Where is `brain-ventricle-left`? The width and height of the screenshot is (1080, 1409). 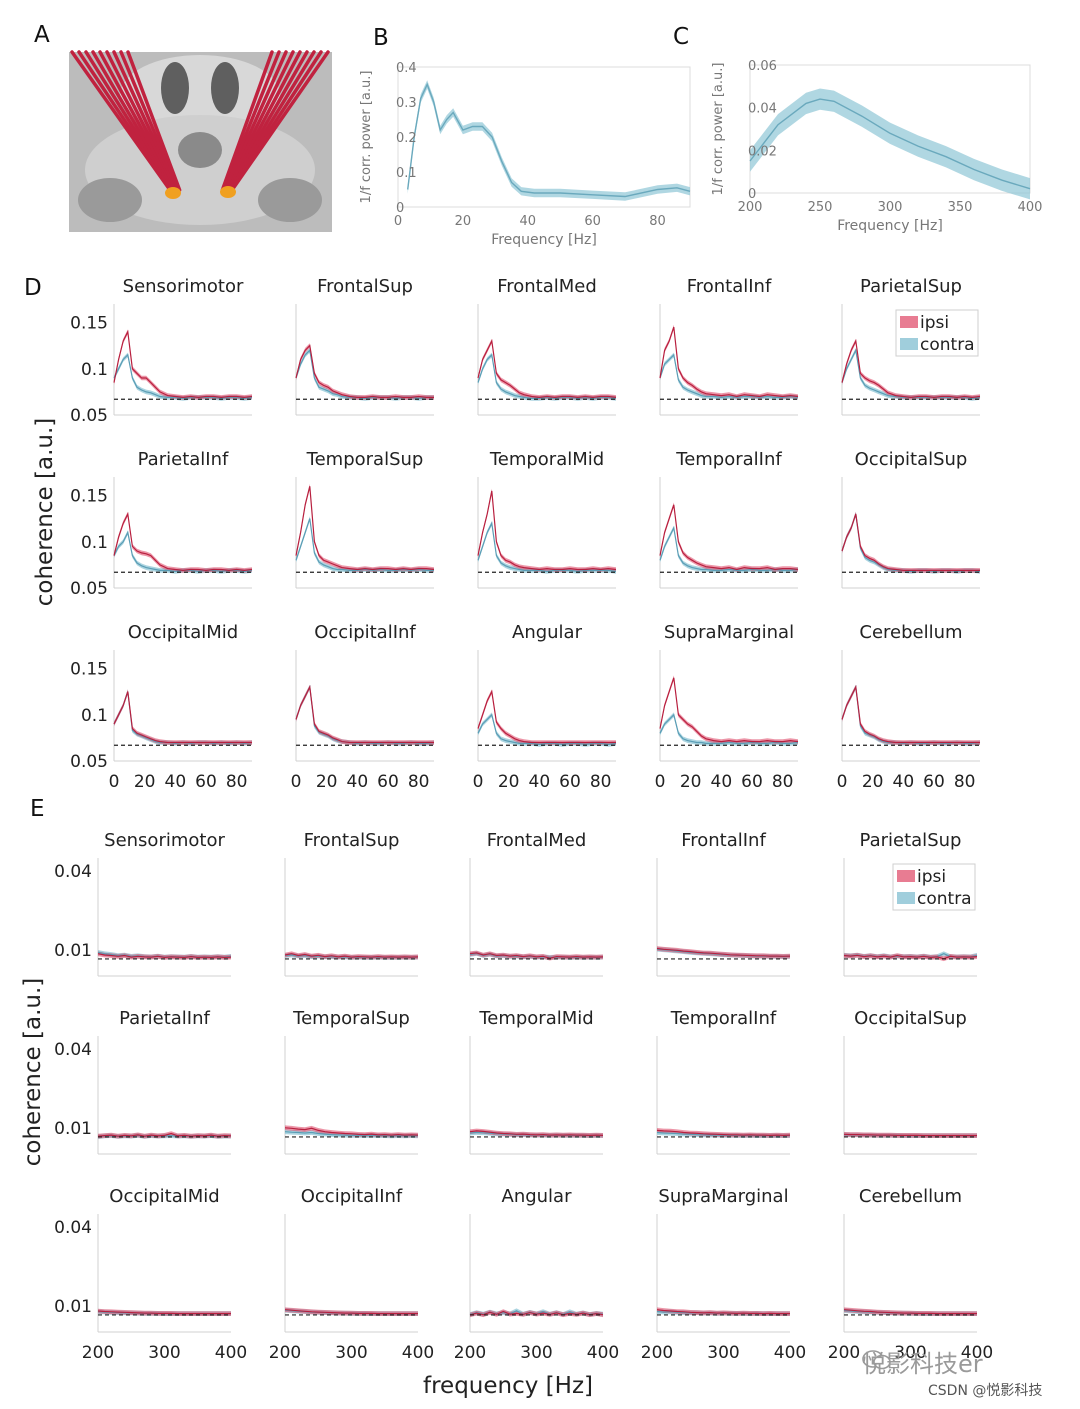 brain-ventricle-left is located at coordinates (175, 88).